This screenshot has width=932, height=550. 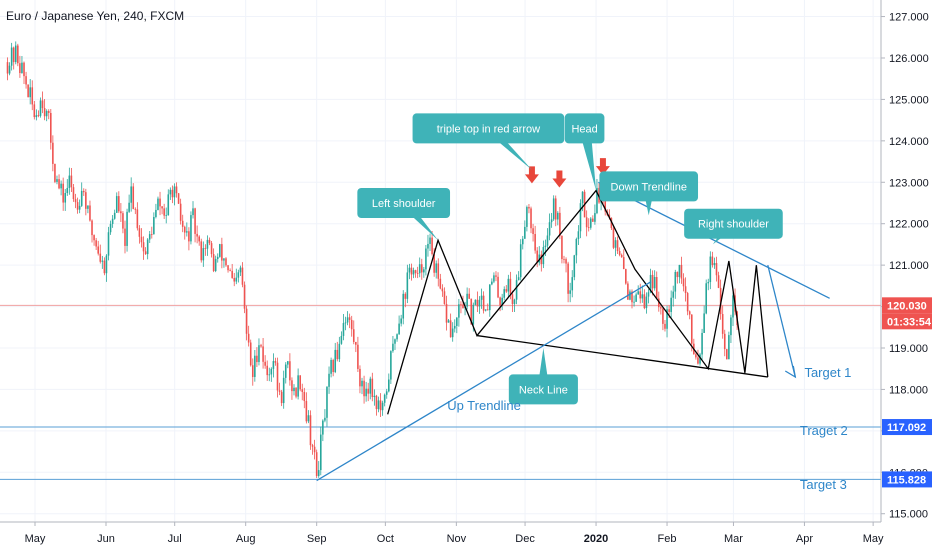 What do you see at coordinates (909, 225) in the screenshot?
I see `price-tick-label: 122.000` at bounding box center [909, 225].